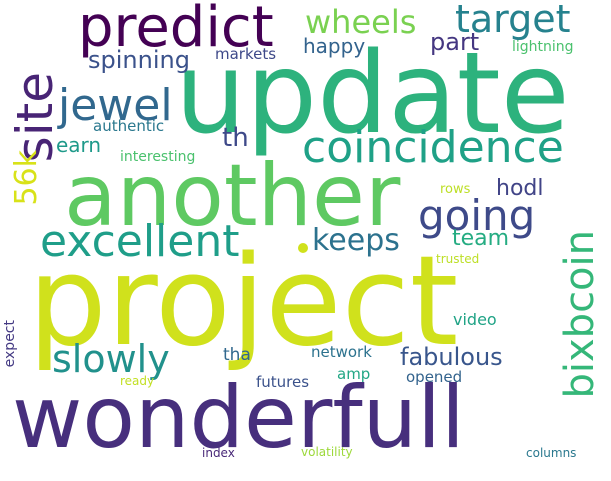 The width and height of the screenshot is (611, 481). Describe the element at coordinates (475, 319) in the screenshot. I see `word-video: video` at that location.